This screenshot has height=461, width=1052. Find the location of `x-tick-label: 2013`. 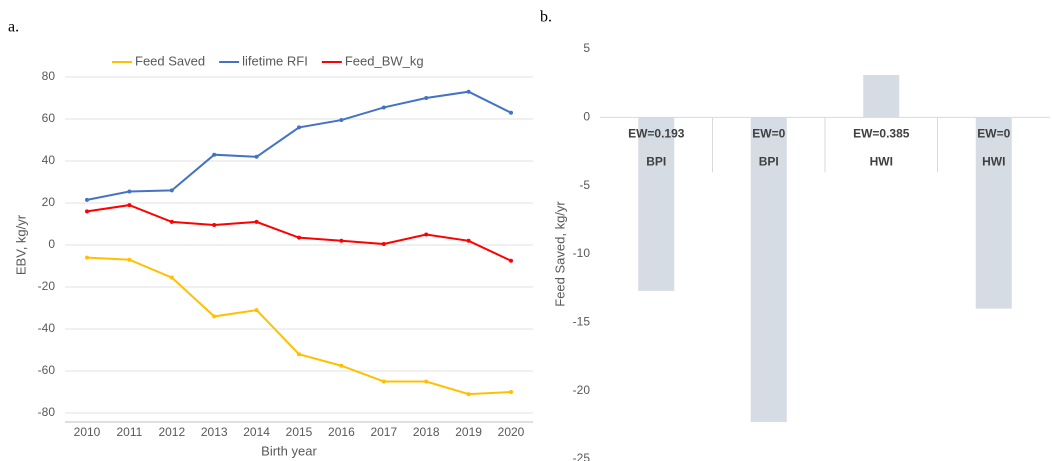

x-tick-label: 2013 is located at coordinates (214, 432).